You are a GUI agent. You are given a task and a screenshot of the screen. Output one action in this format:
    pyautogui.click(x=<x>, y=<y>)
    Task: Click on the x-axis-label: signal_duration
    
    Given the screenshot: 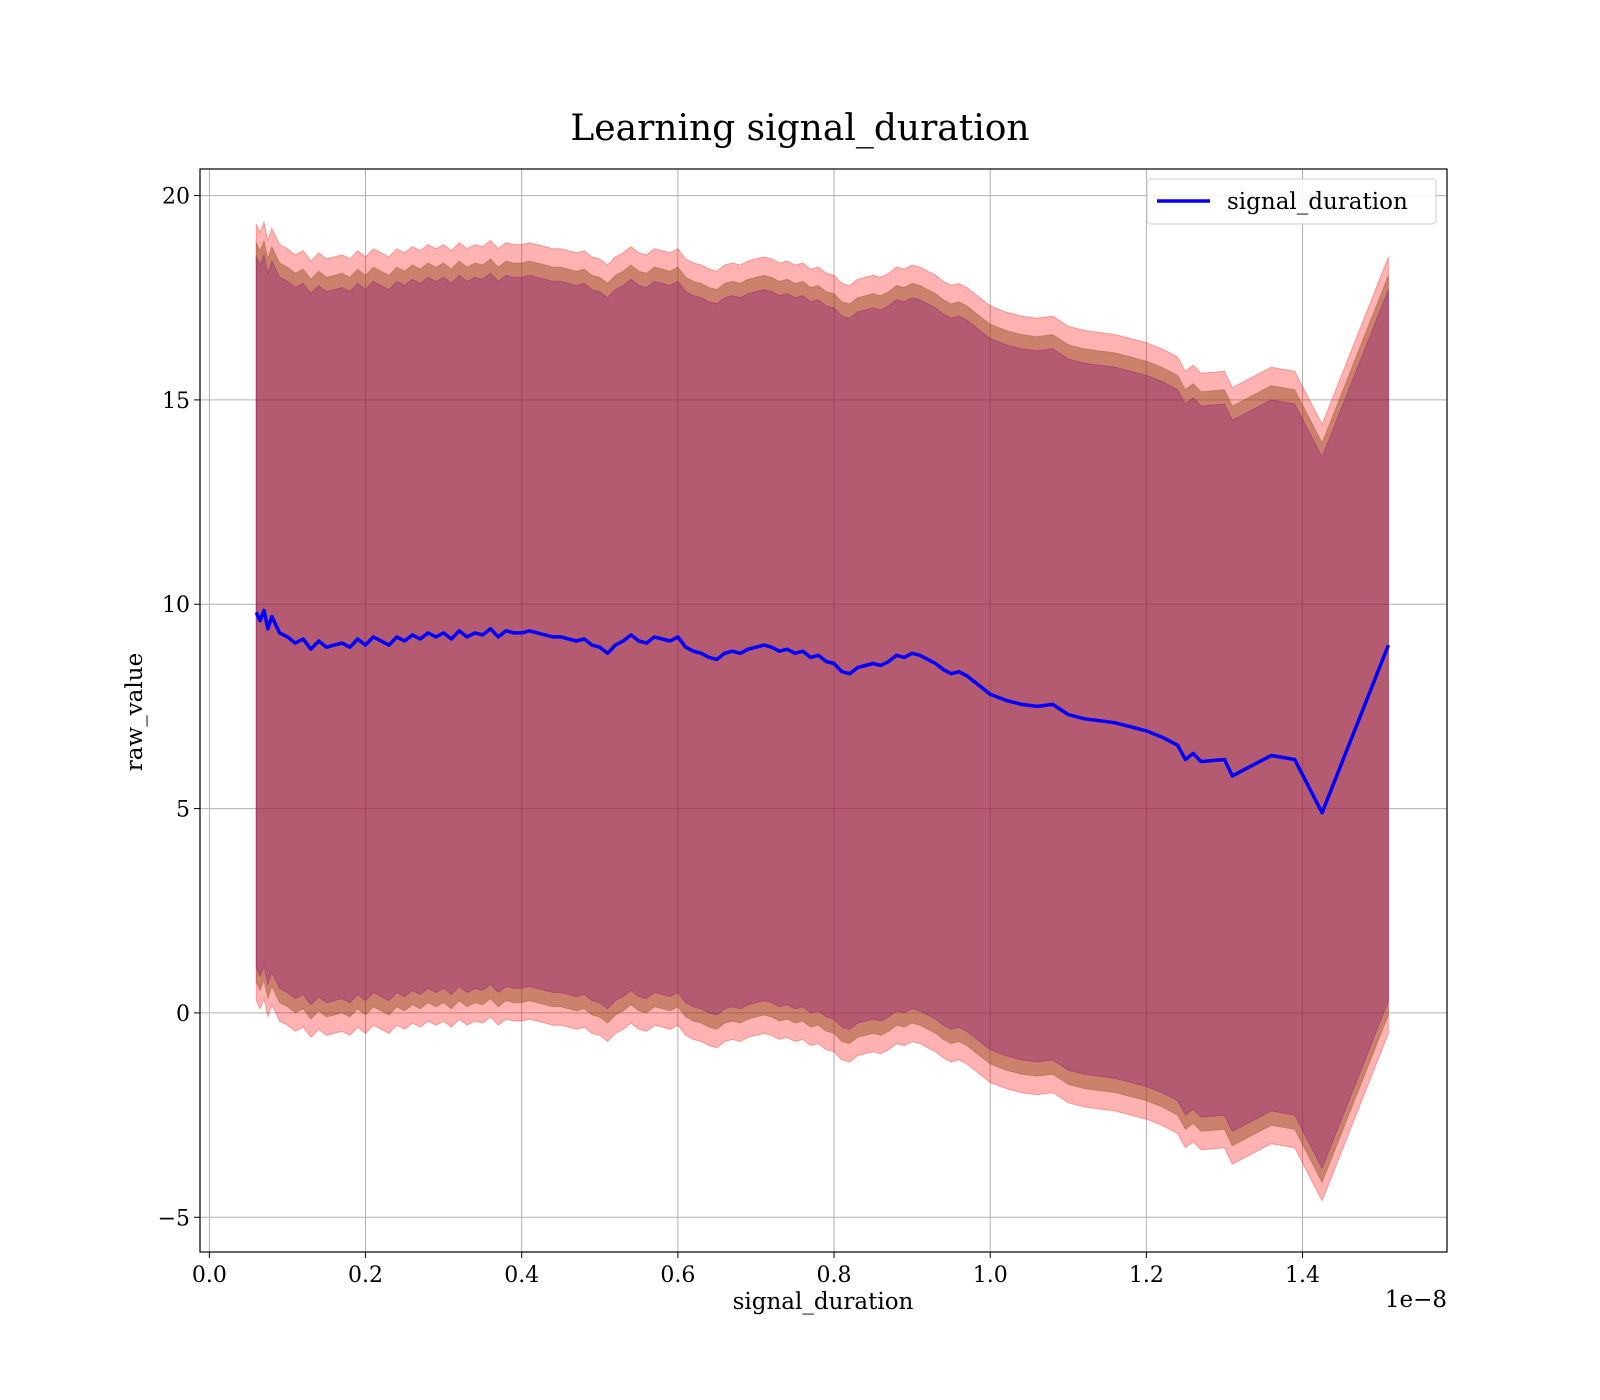 What is the action you would take?
    pyautogui.click(x=823, y=1302)
    